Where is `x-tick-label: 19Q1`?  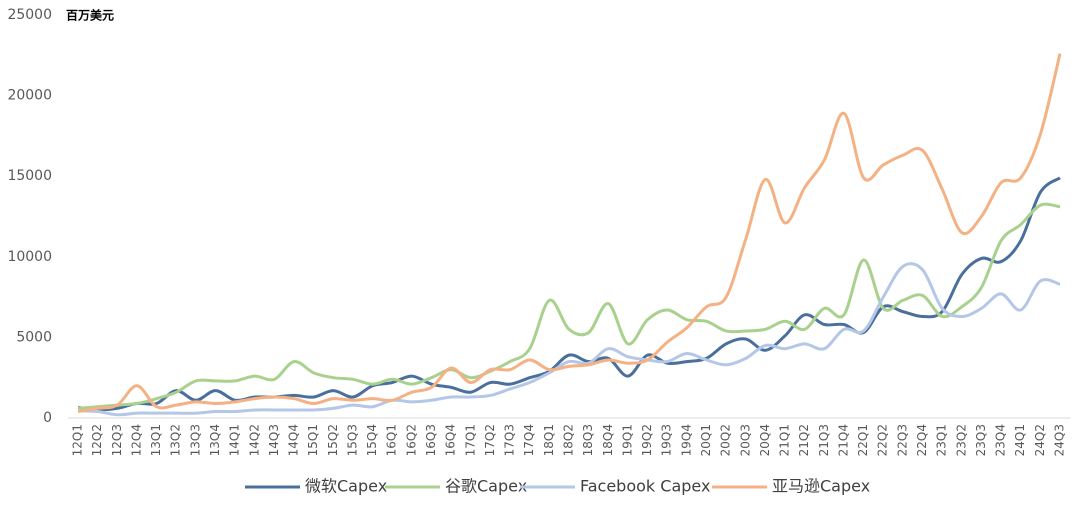 x-tick-label: 19Q1 is located at coordinates (627, 440).